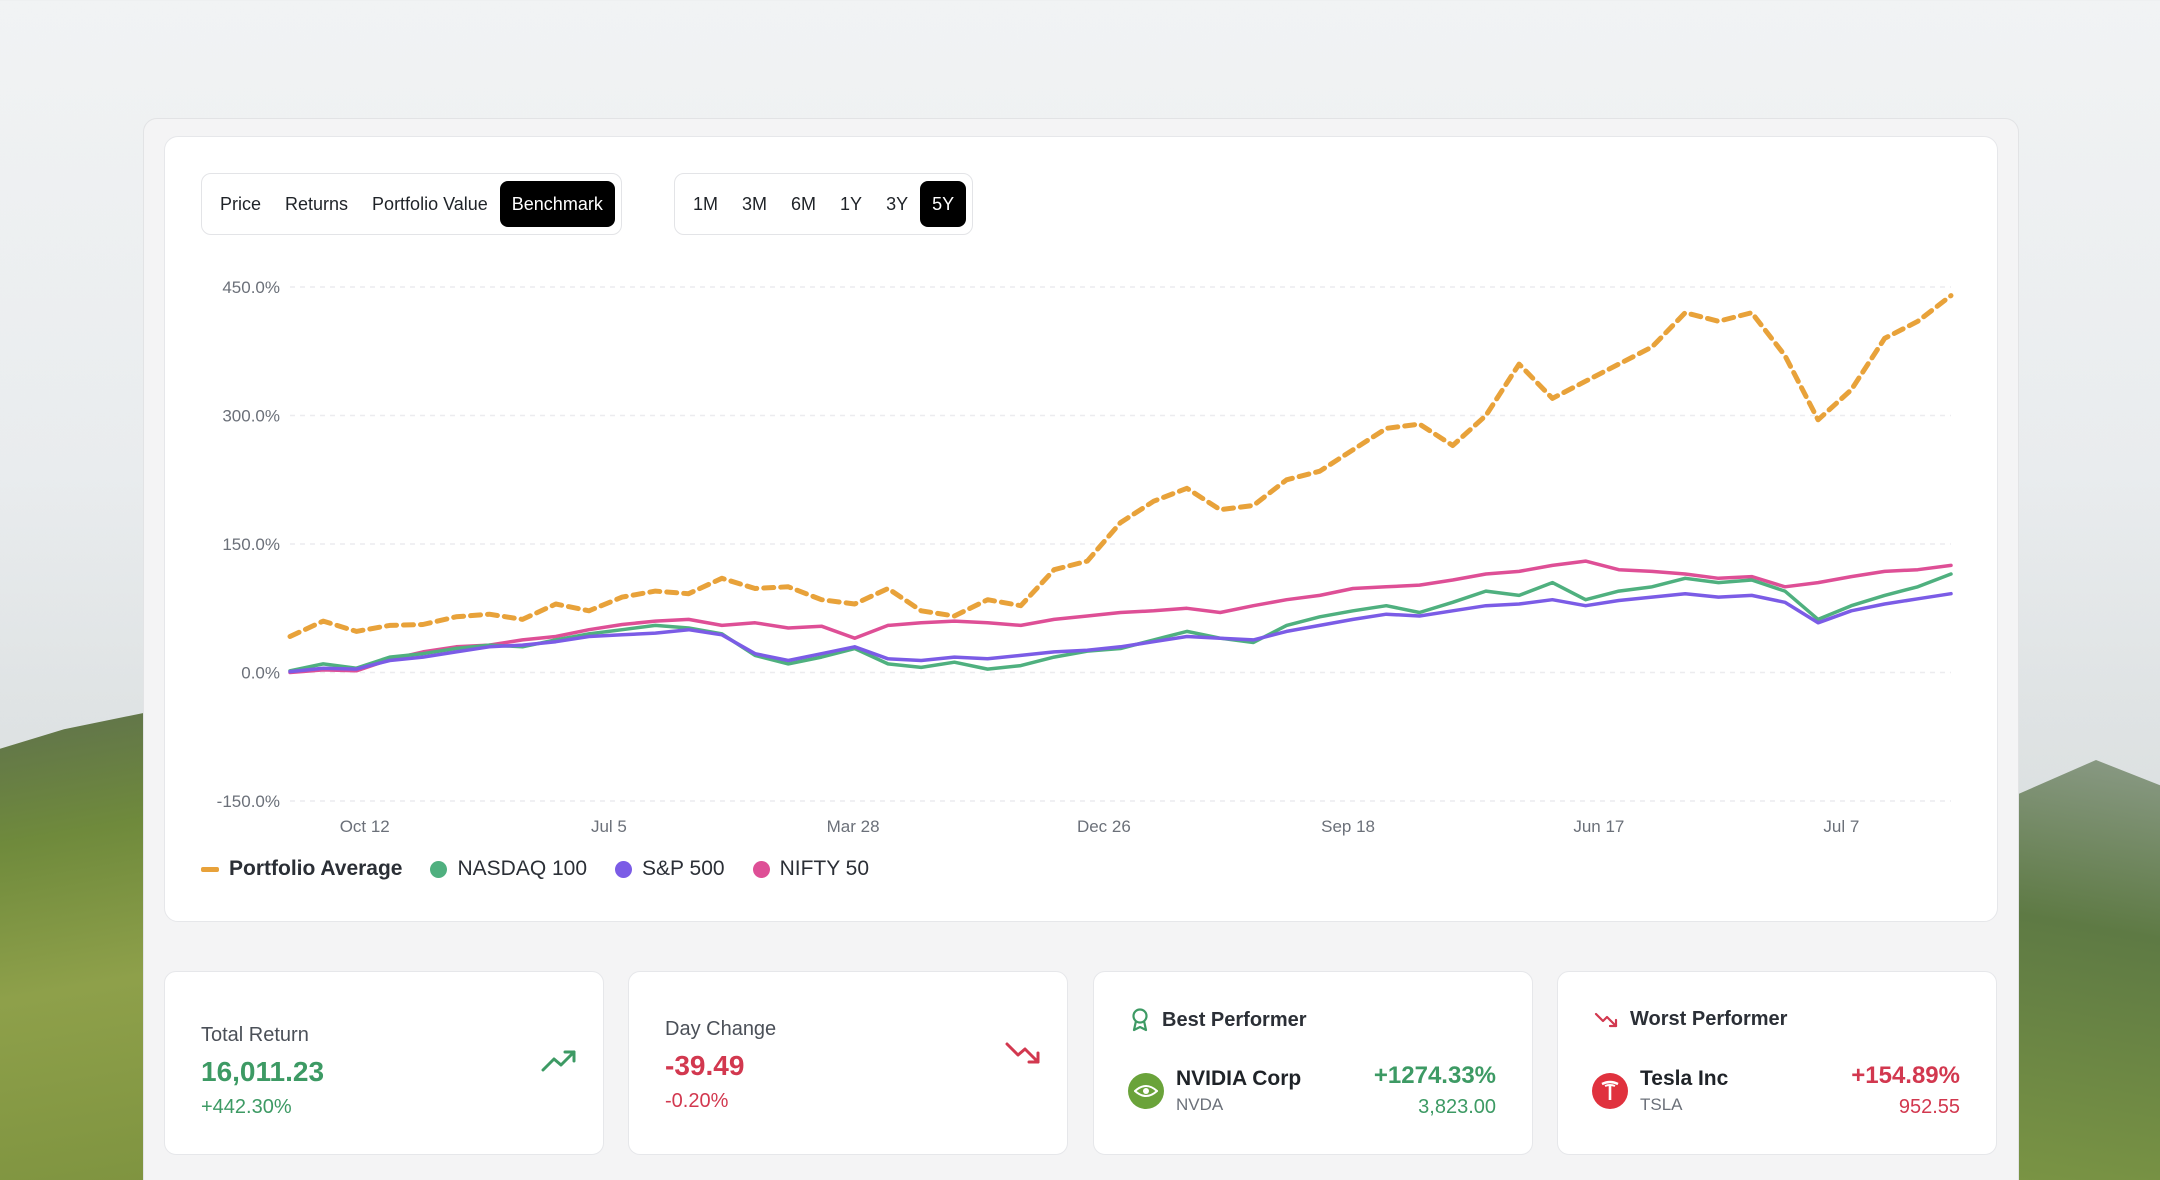 The width and height of the screenshot is (2160, 1180). Describe the element at coordinates (558, 1061) in the screenshot. I see `trending-up-icon` at that location.